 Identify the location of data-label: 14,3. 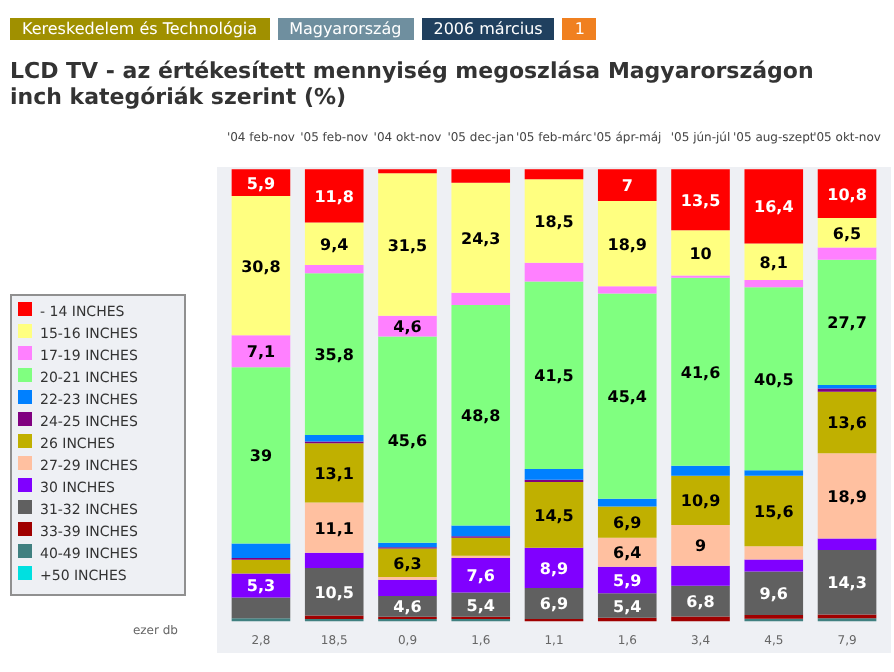
(847, 583).